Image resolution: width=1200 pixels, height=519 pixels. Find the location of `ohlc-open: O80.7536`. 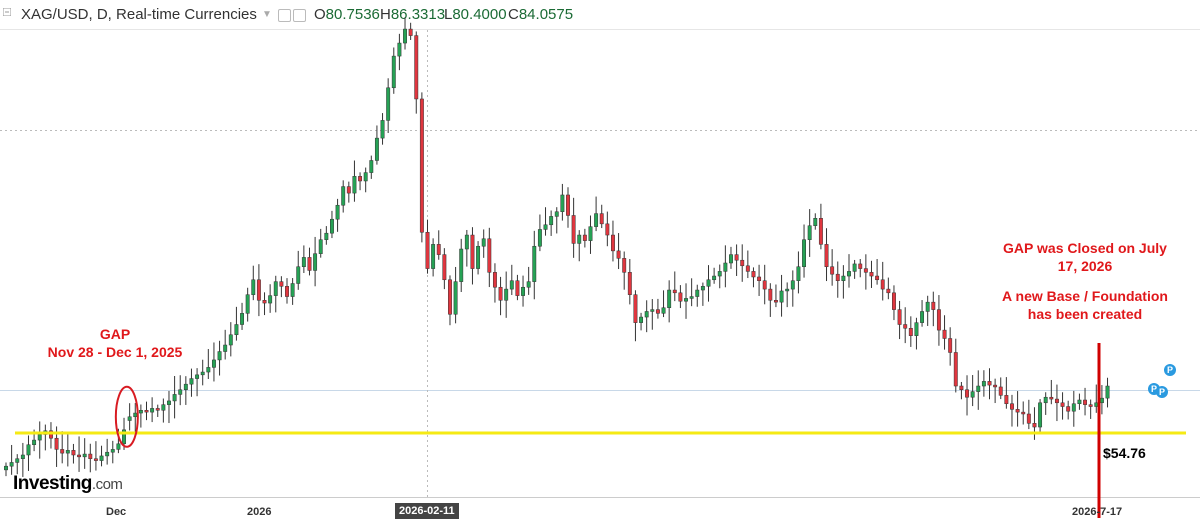

ohlc-open: O80.7536 is located at coordinates (347, 14).